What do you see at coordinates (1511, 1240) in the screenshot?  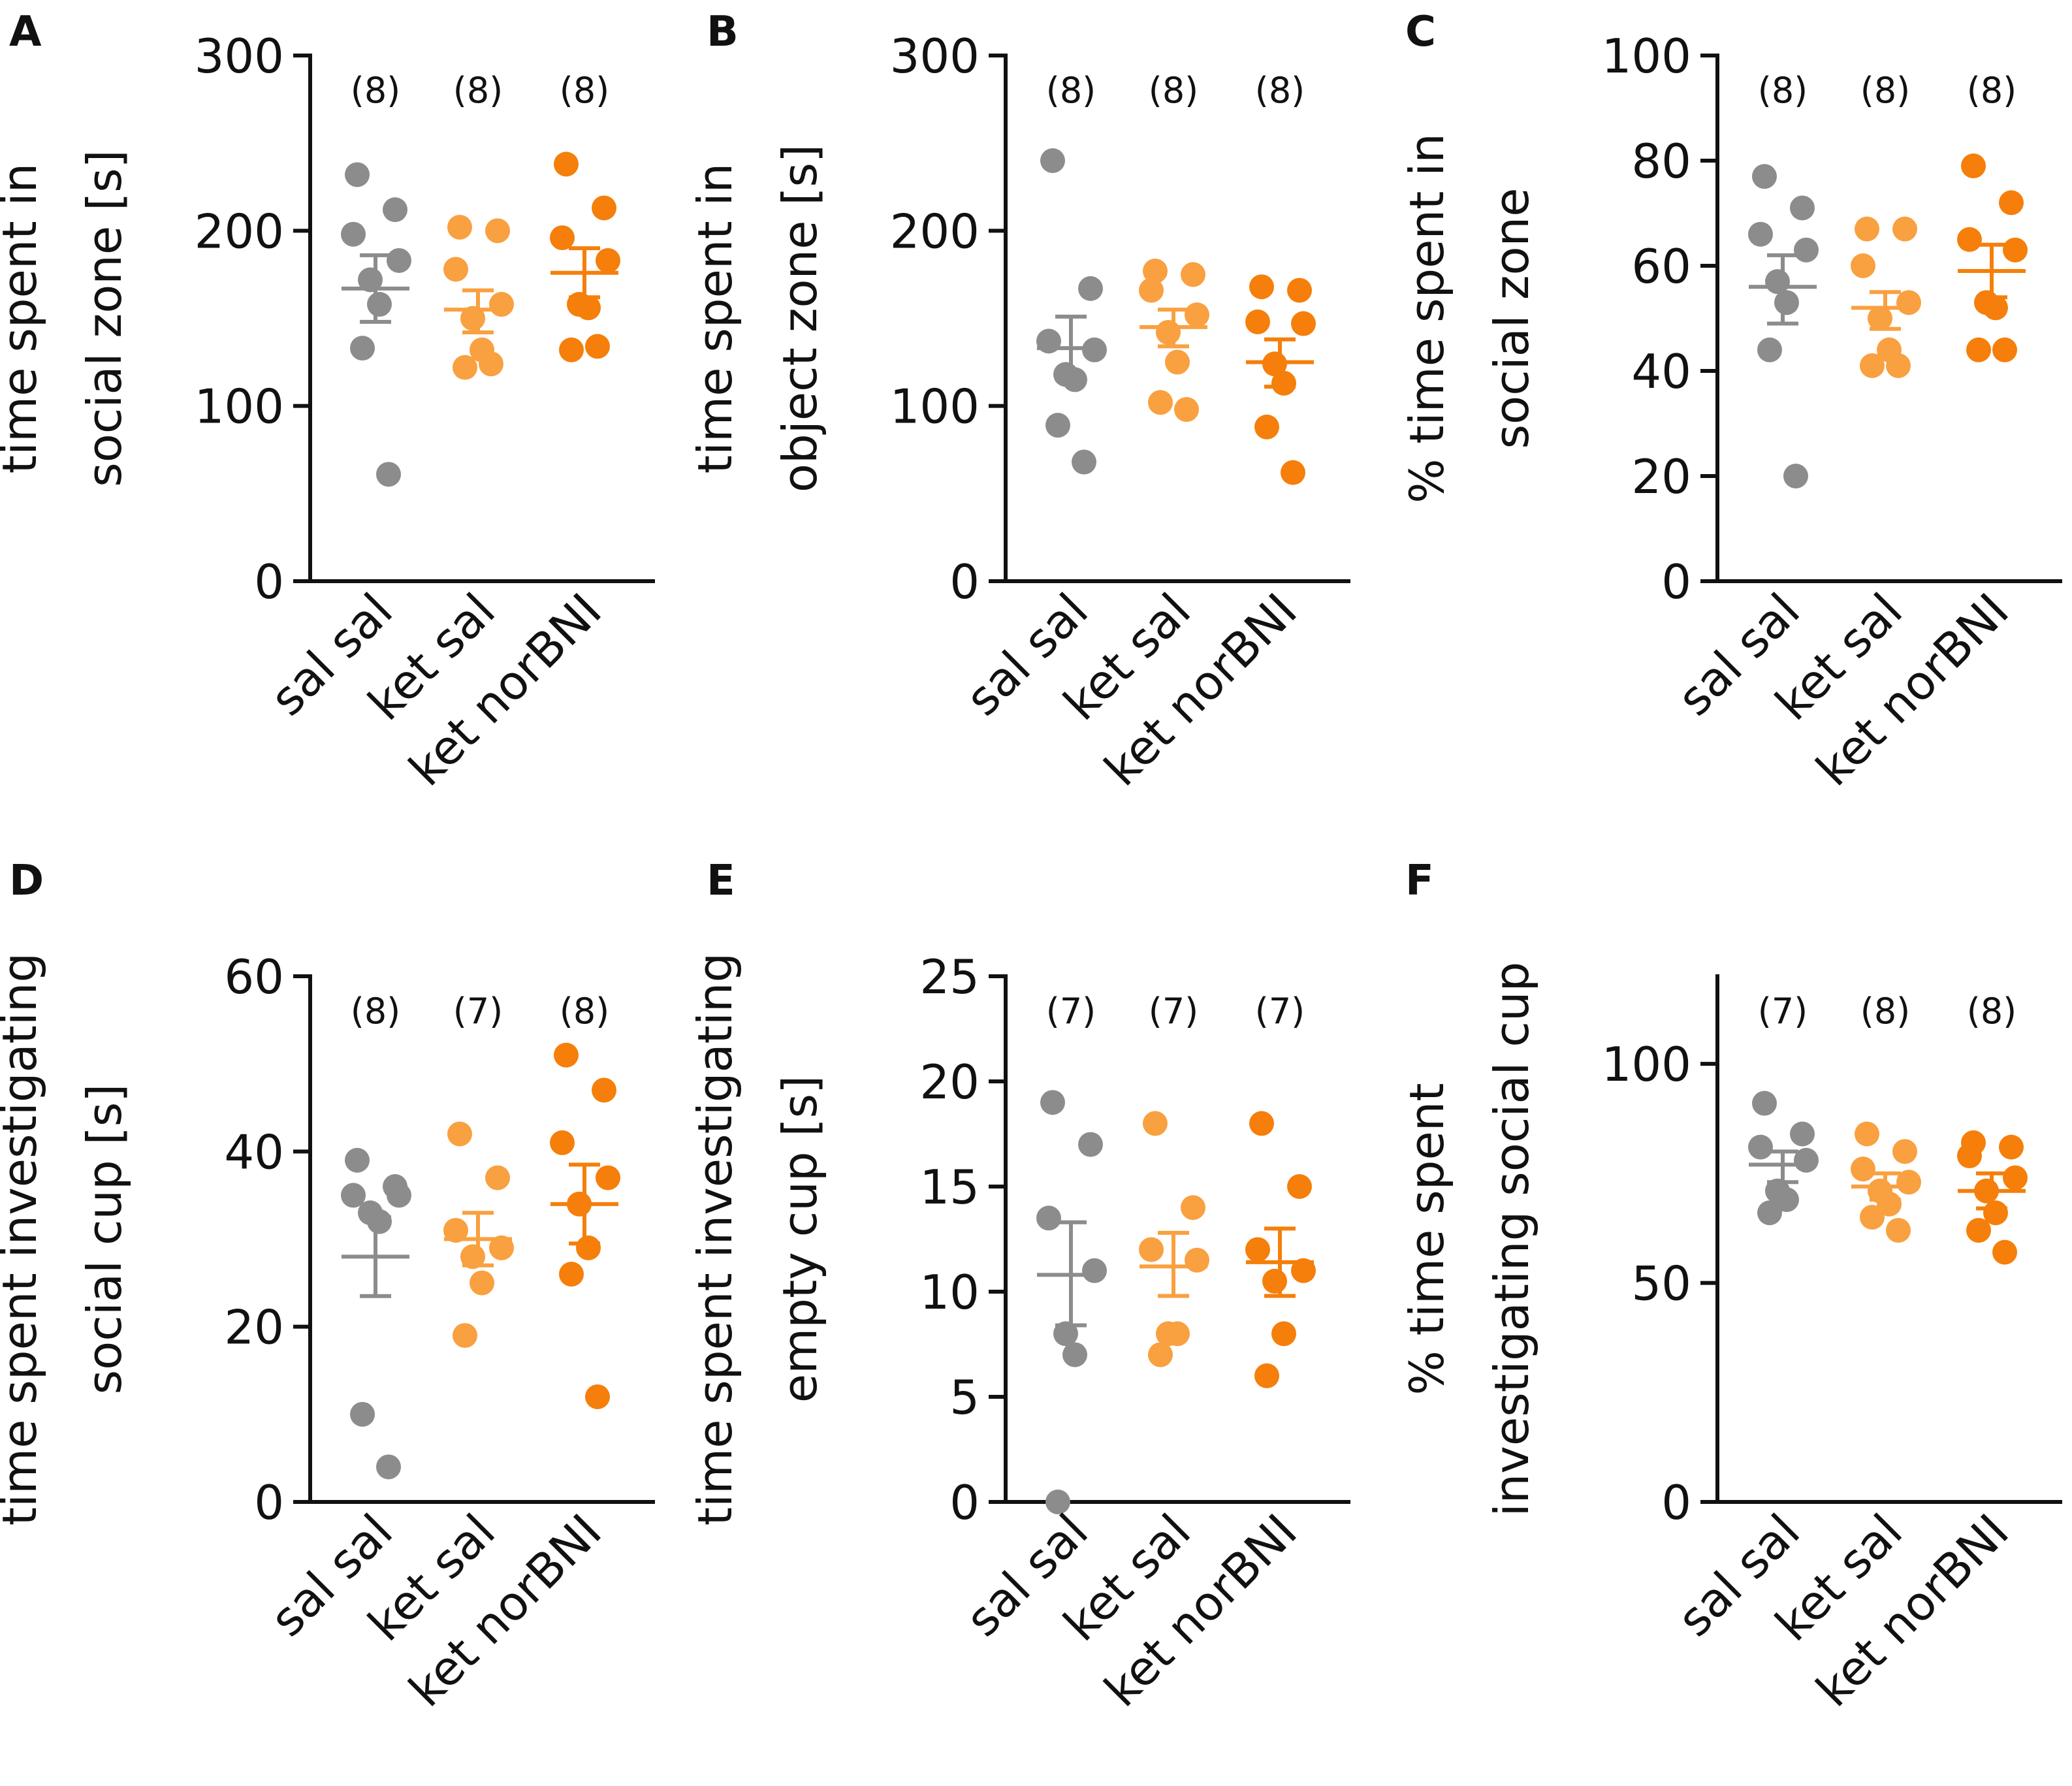 I see `y-axis-title-line: investigating social cup` at bounding box center [1511, 1240].